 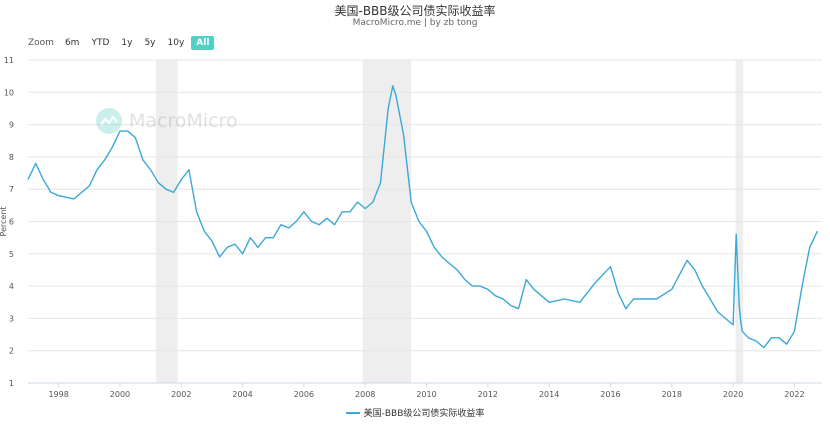 What do you see at coordinates (11, 254) in the screenshot?
I see `y-tick-label: 5` at bounding box center [11, 254].